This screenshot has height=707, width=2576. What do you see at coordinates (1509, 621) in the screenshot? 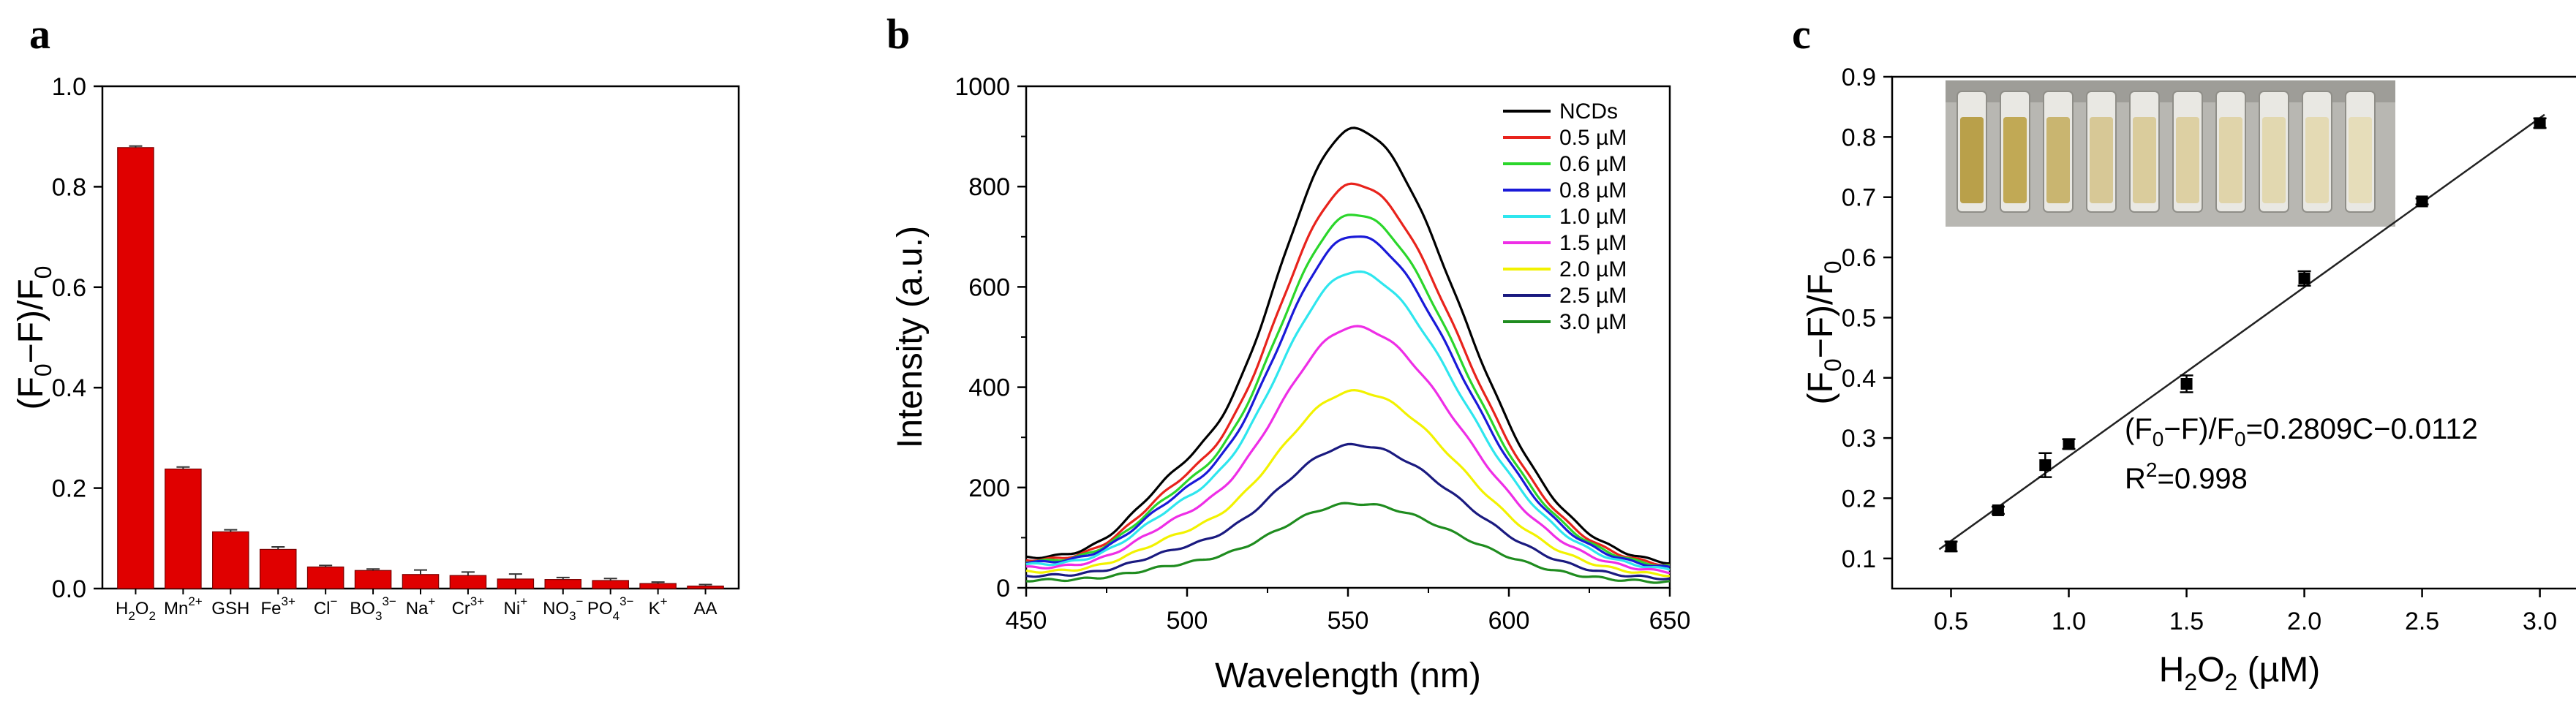
I see `x-tick-label-b: 600` at bounding box center [1509, 621].